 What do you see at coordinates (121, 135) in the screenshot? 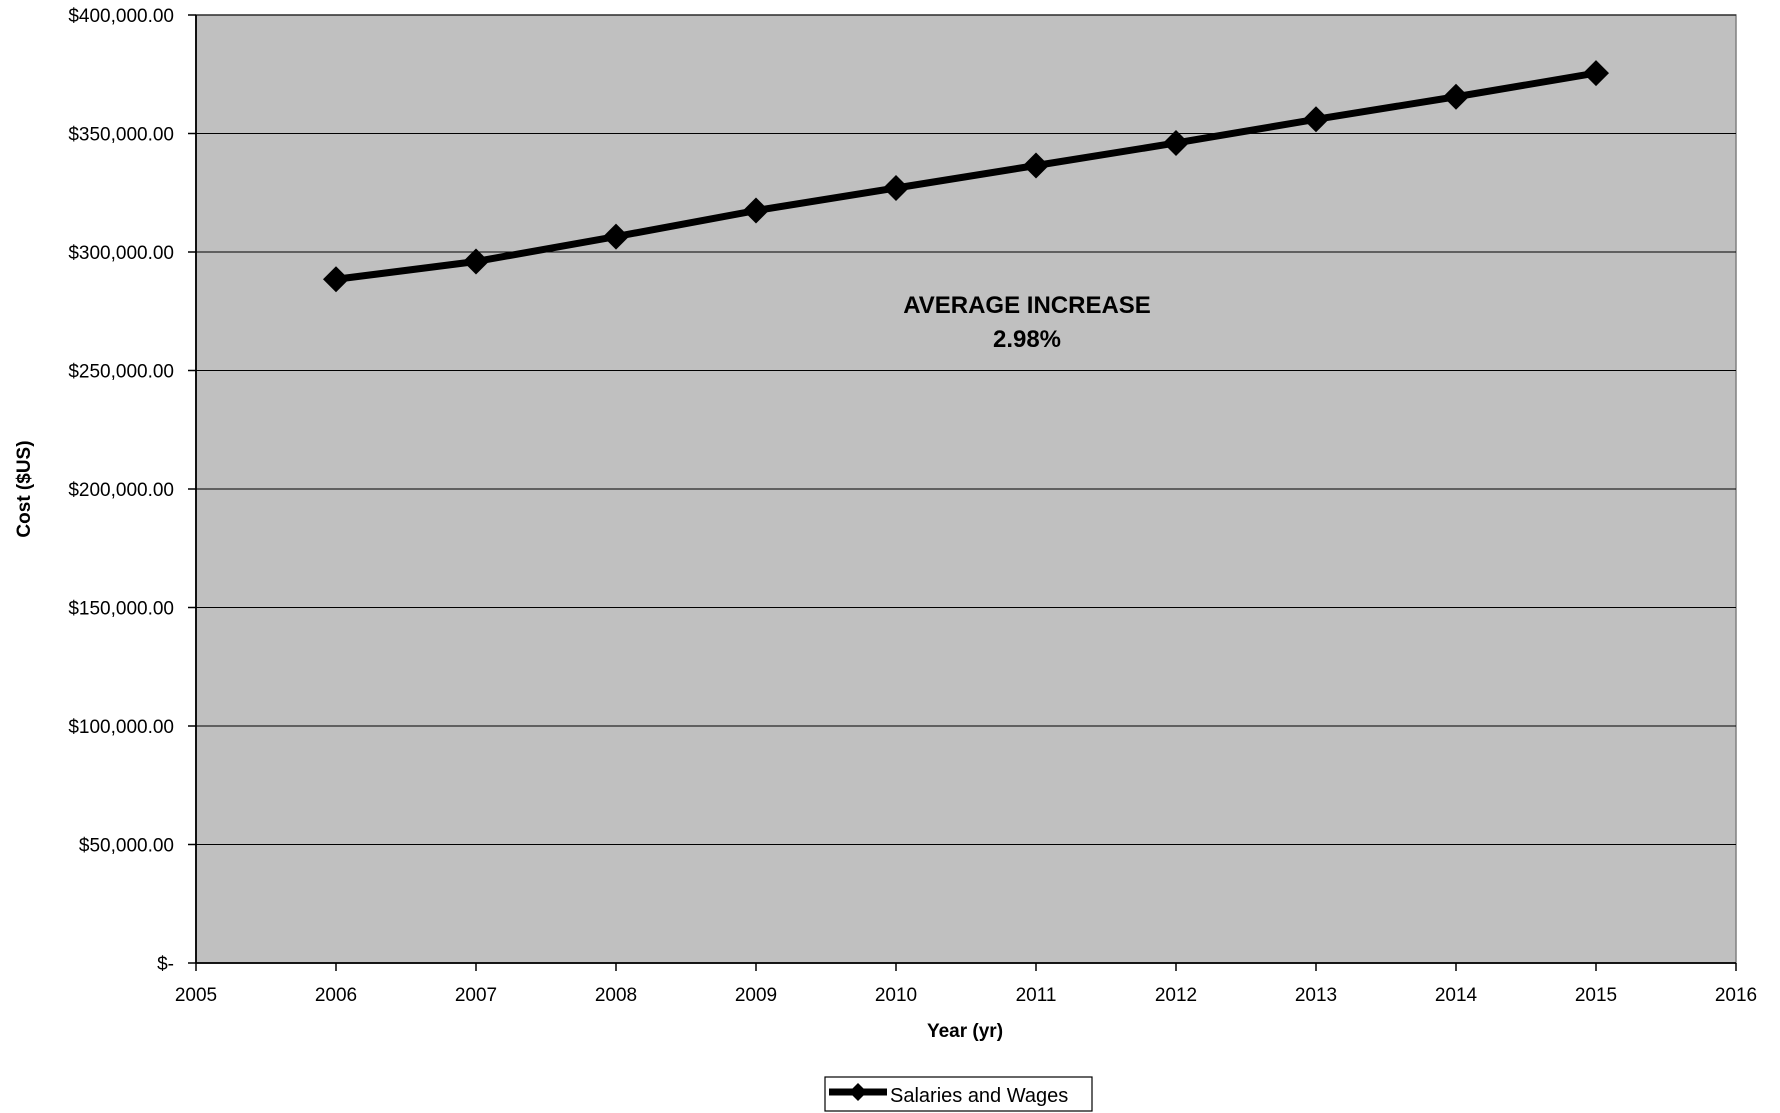
I see `y-tick-label: $350,000.00` at bounding box center [121, 135].